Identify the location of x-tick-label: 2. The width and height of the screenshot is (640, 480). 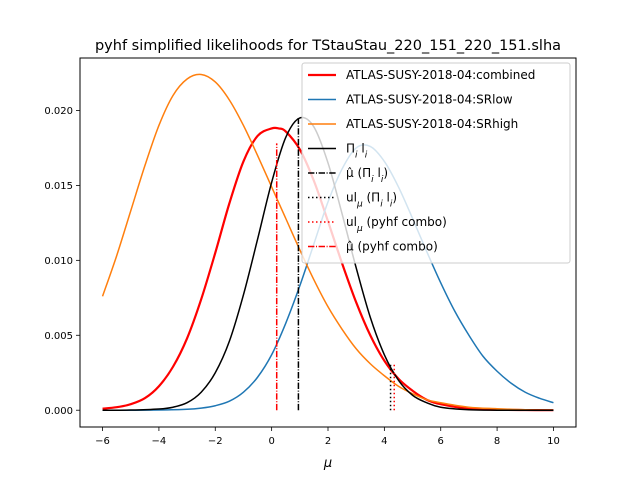
(328, 441).